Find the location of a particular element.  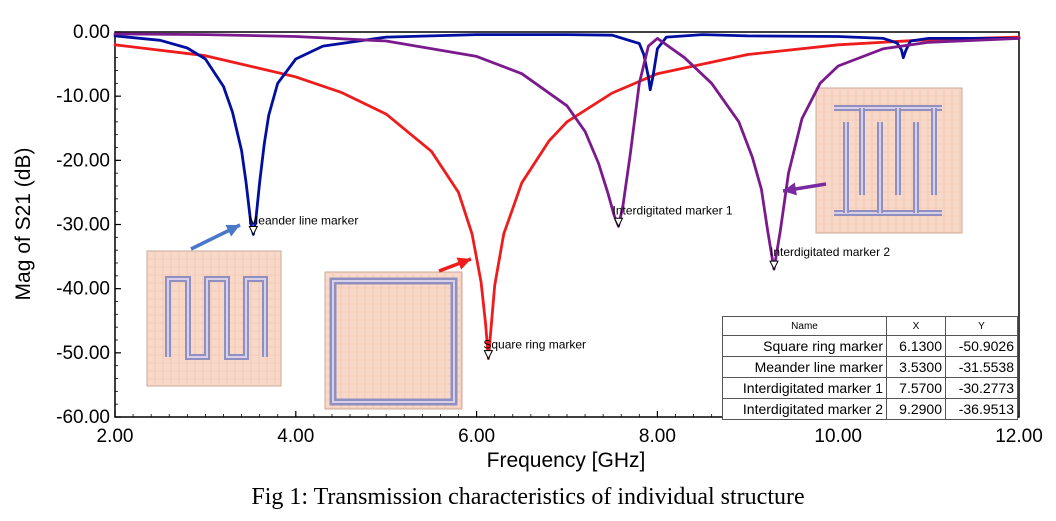

y-tick-label: -10.00 is located at coordinates (83, 96).